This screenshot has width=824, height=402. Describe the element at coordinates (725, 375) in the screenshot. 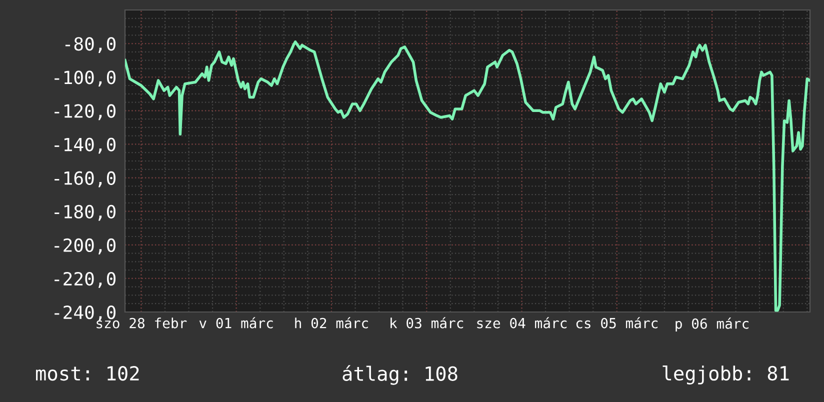

I see `text: legjobb: 81` at that location.